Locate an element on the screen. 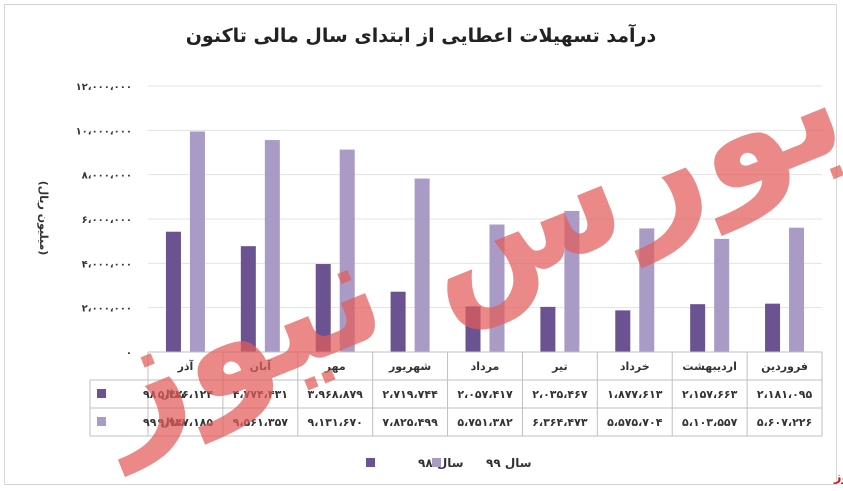  y-axis-label: (میلیون ریال) is located at coordinates (43, 218).